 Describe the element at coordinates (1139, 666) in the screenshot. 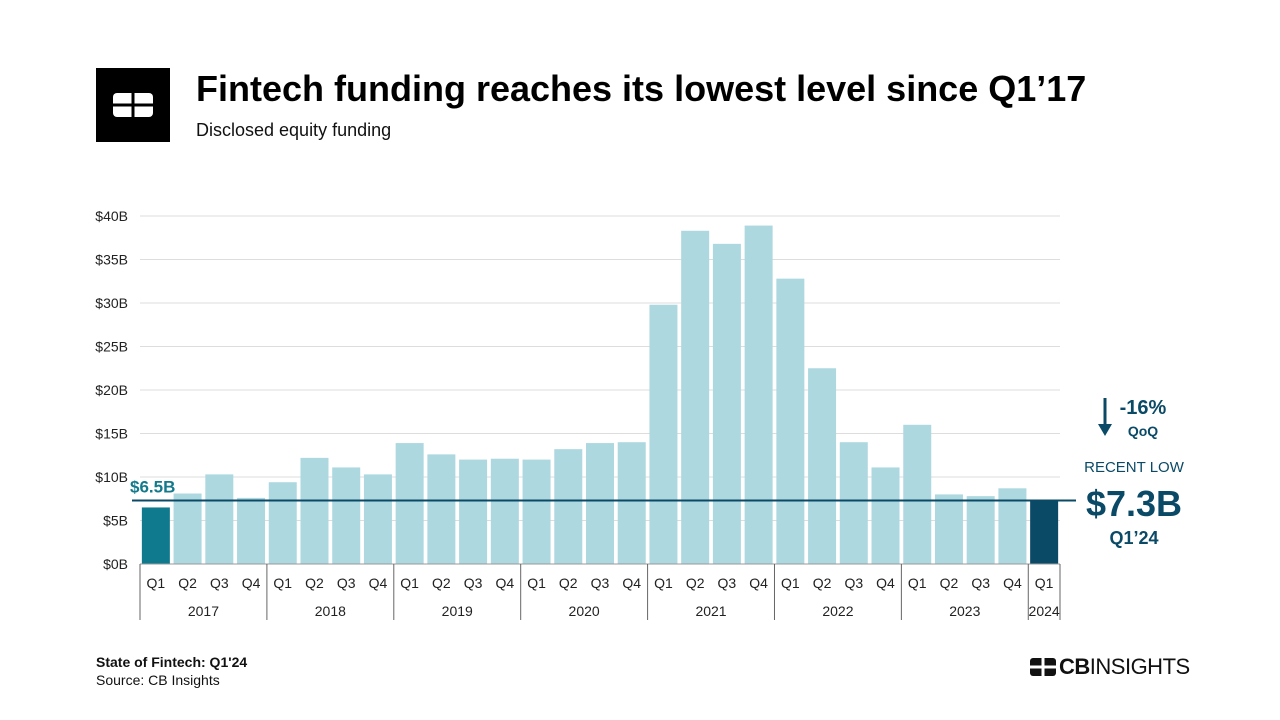

I see `brand-rest: INSIGHTS` at that location.